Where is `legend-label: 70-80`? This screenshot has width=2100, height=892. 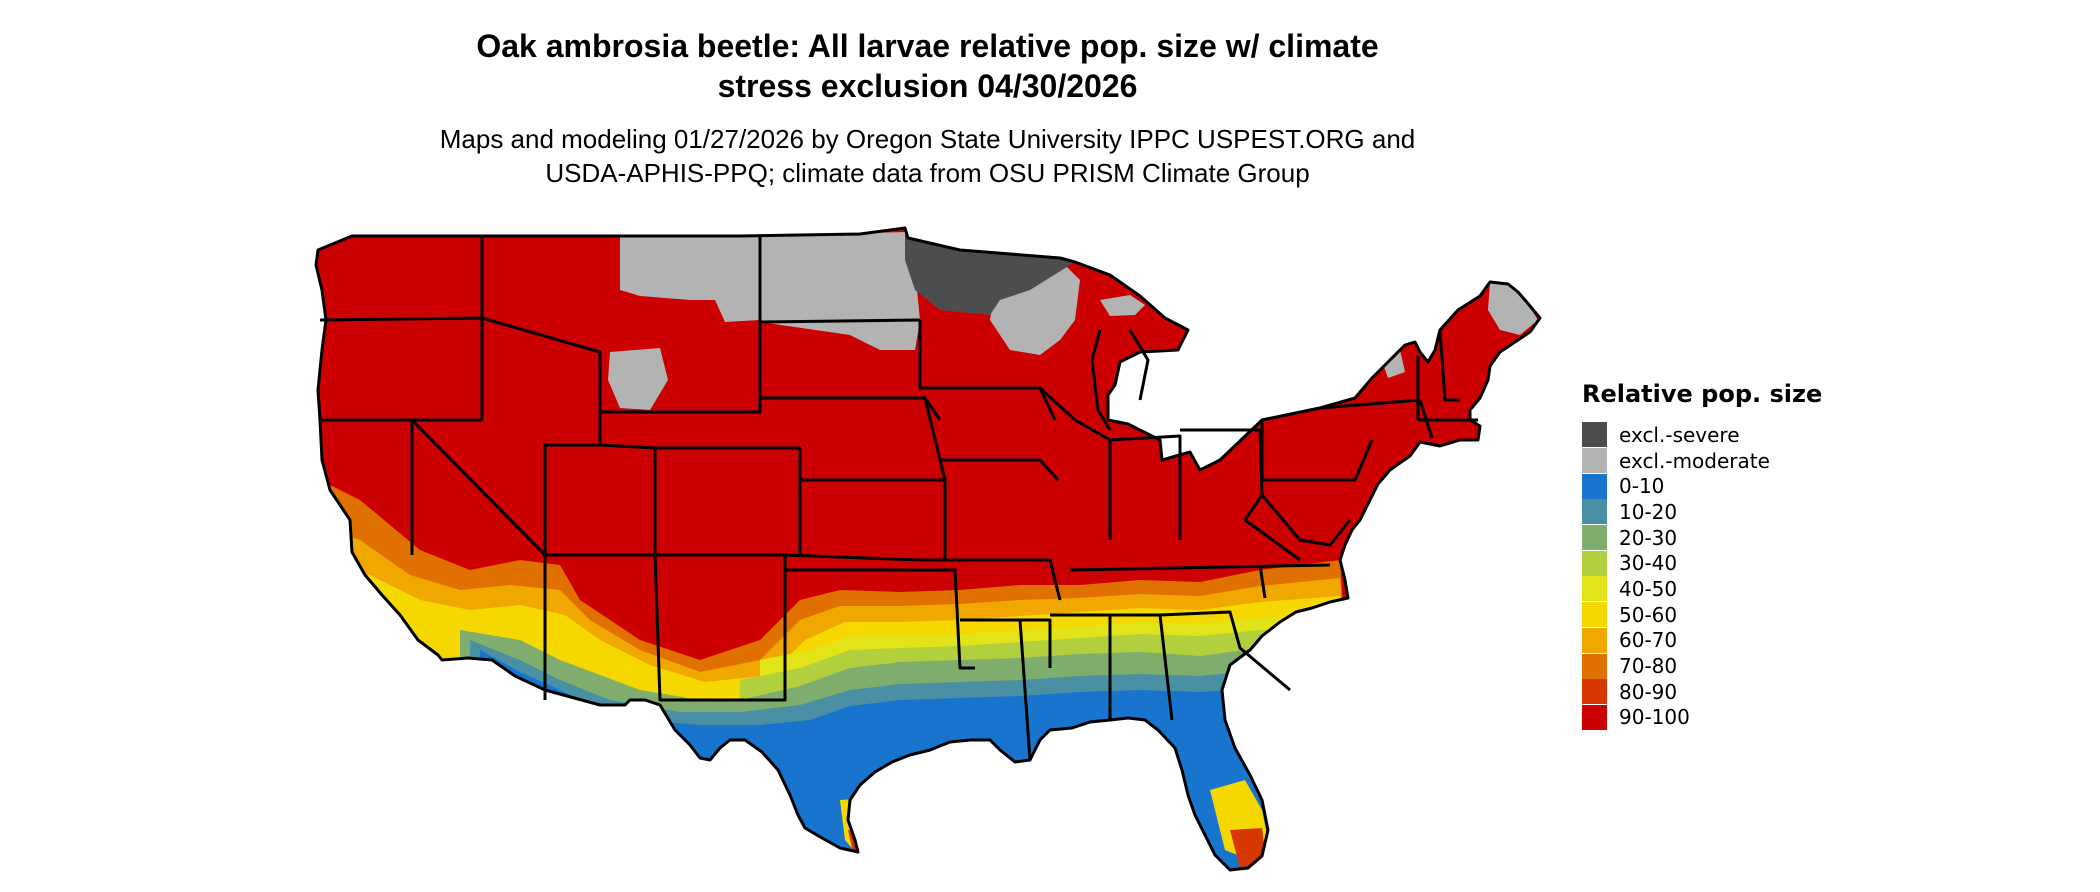
legend-label: 70-80 is located at coordinates (1648, 666).